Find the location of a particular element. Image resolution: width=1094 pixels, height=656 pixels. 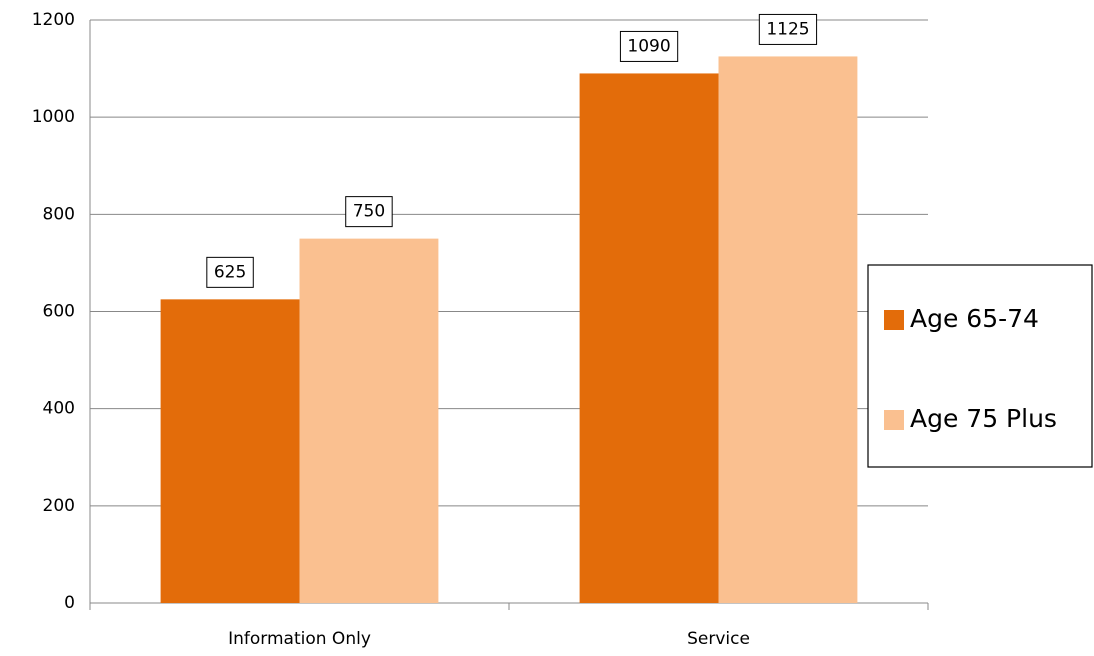

data-label: 1090 is located at coordinates (648, 46).